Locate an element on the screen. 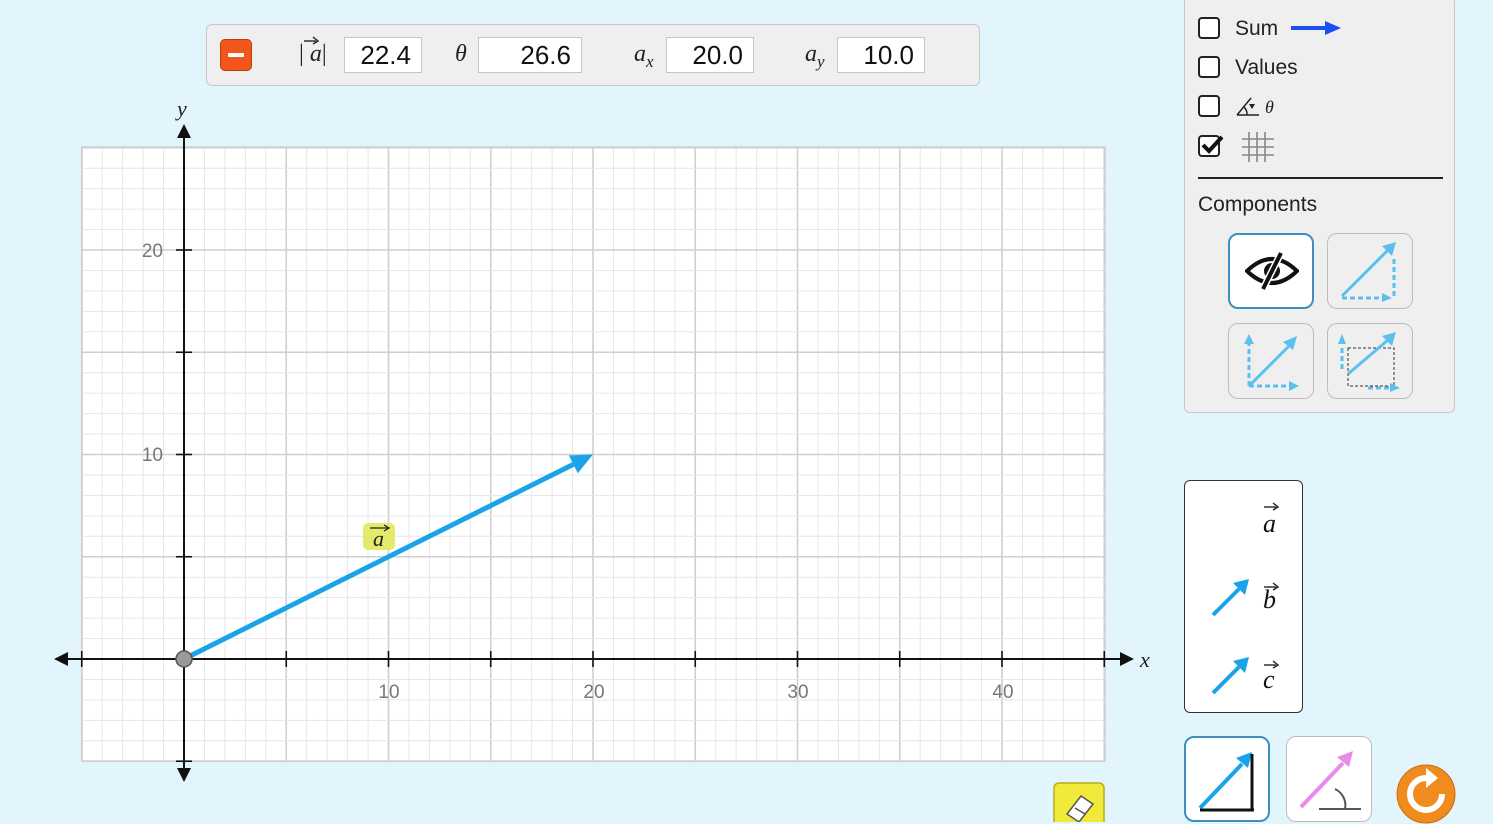  toolbox-item-c: c is located at coordinates (1243, 677).